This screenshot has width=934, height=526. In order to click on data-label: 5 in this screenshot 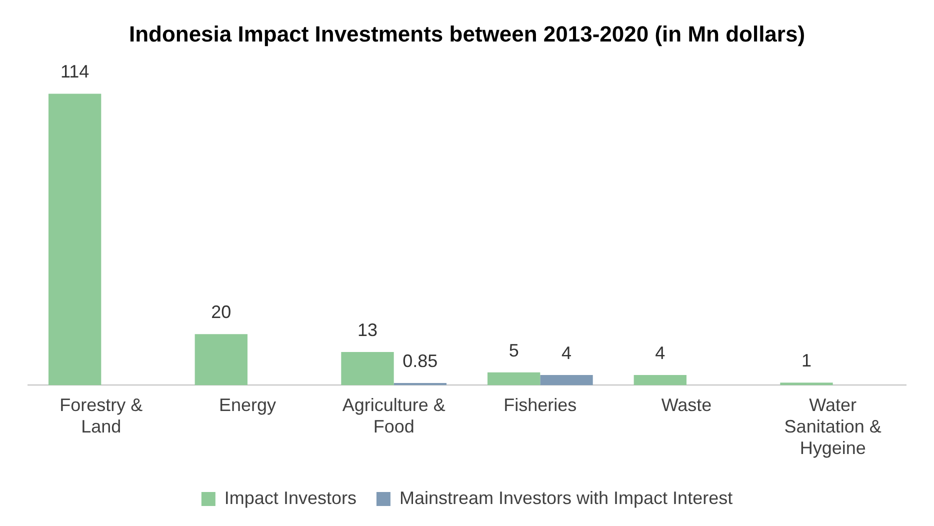, I will do `click(513, 350)`.